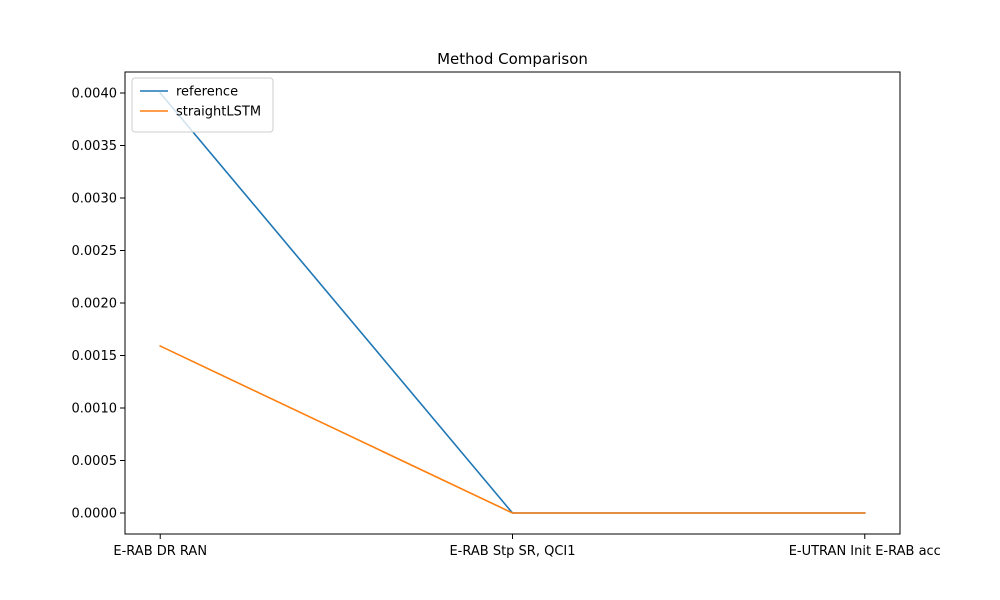 The height and width of the screenshot is (600, 1000). What do you see at coordinates (95, 251) in the screenshot?
I see `y-tick-label: 0.0025` at bounding box center [95, 251].